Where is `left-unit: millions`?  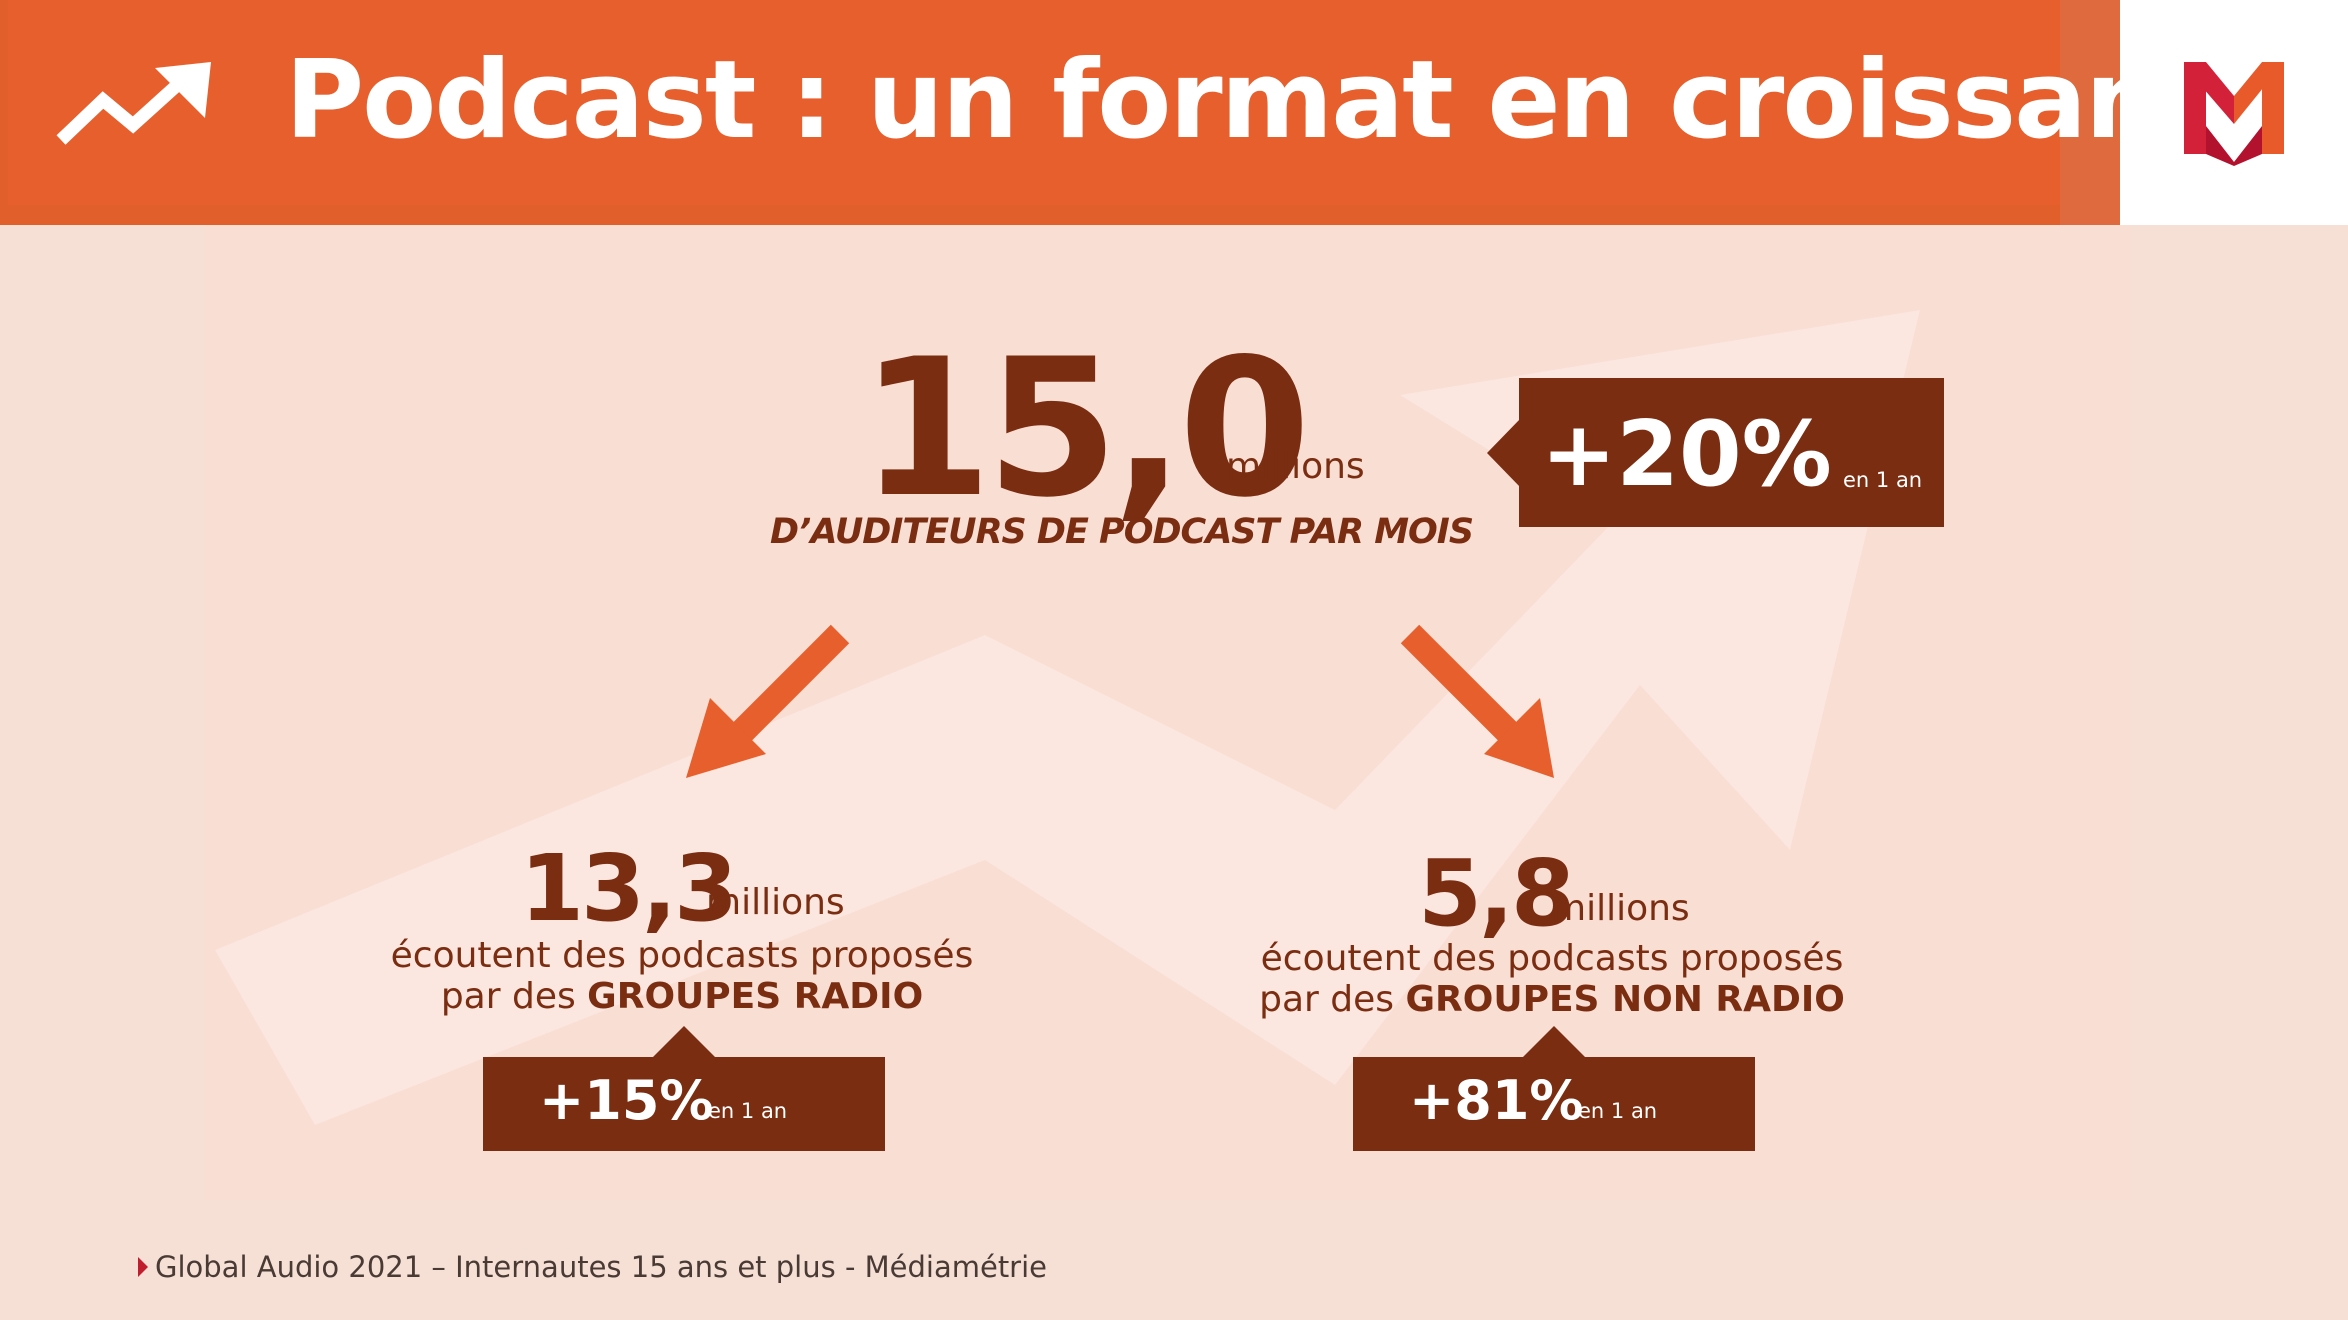
left-unit: millions is located at coordinates (775, 902).